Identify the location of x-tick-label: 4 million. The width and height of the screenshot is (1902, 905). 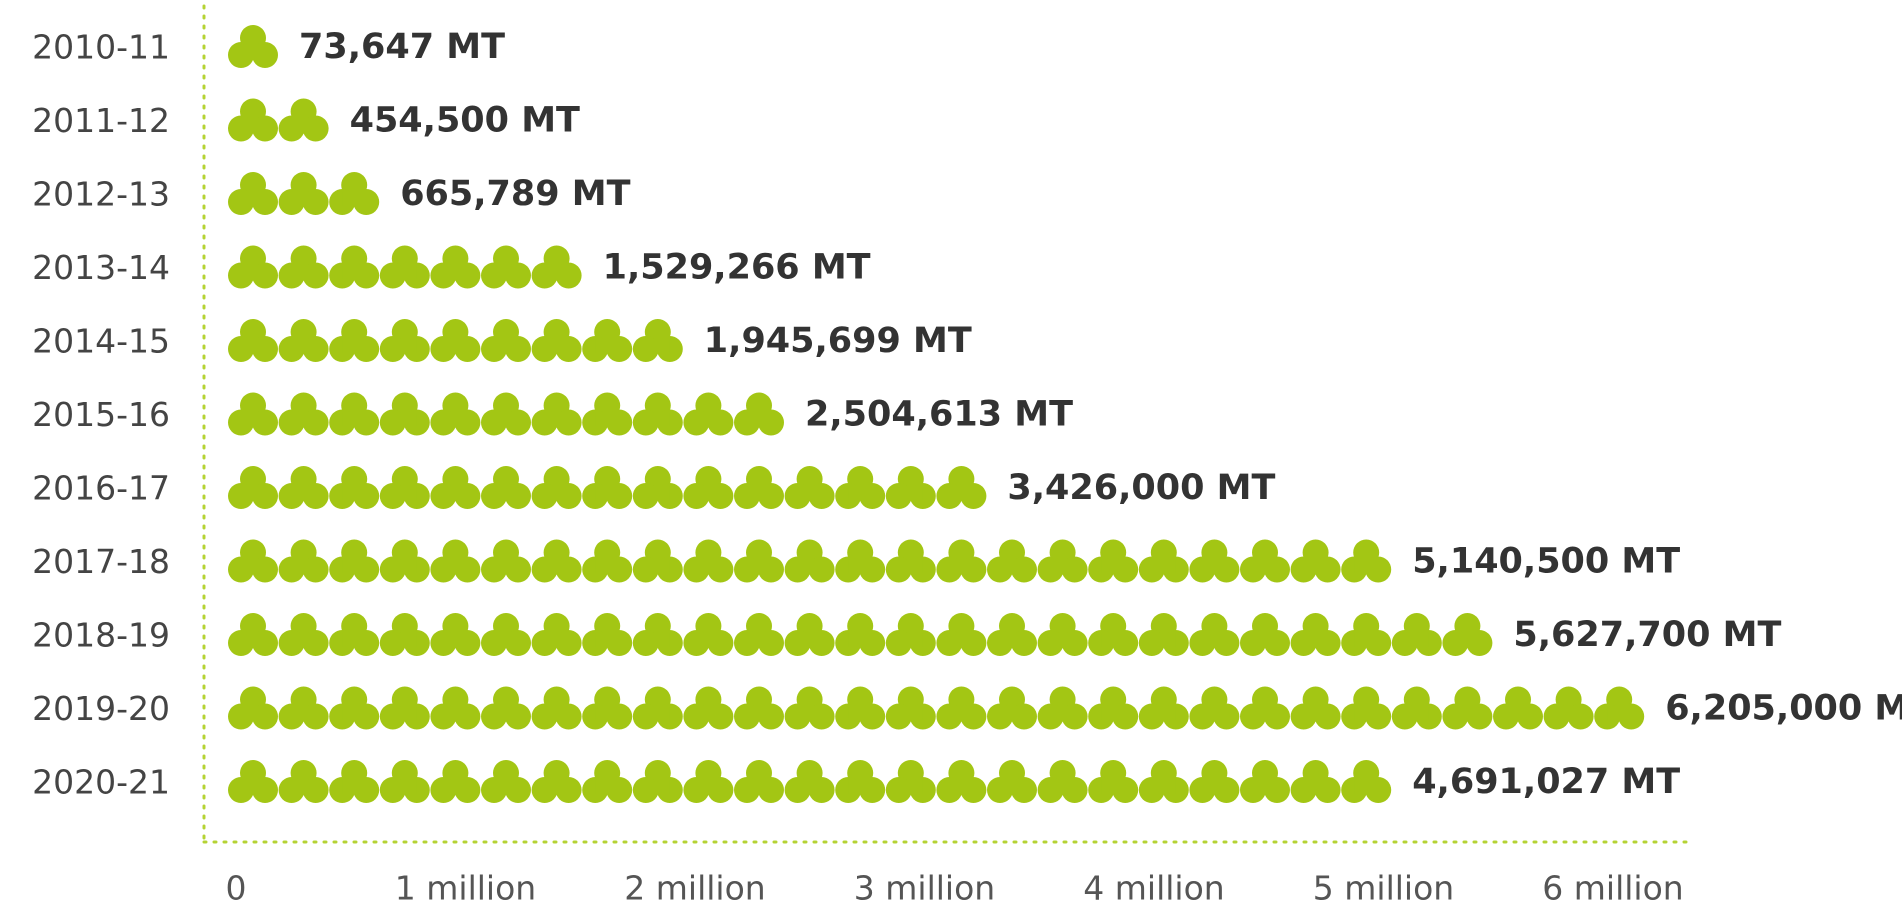
(1153, 887).